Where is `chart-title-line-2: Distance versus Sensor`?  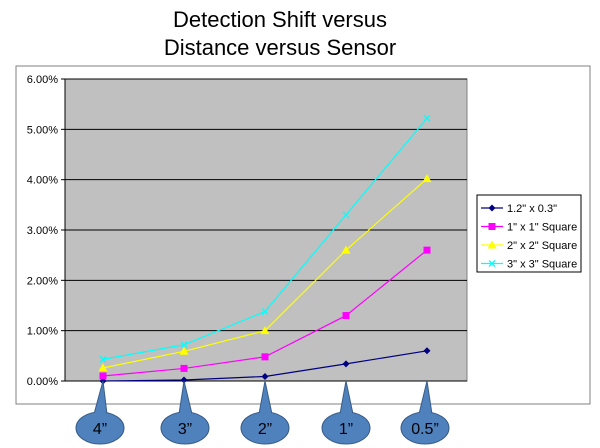 chart-title-line-2: Distance versus Sensor is located at coordinates (280, 47).